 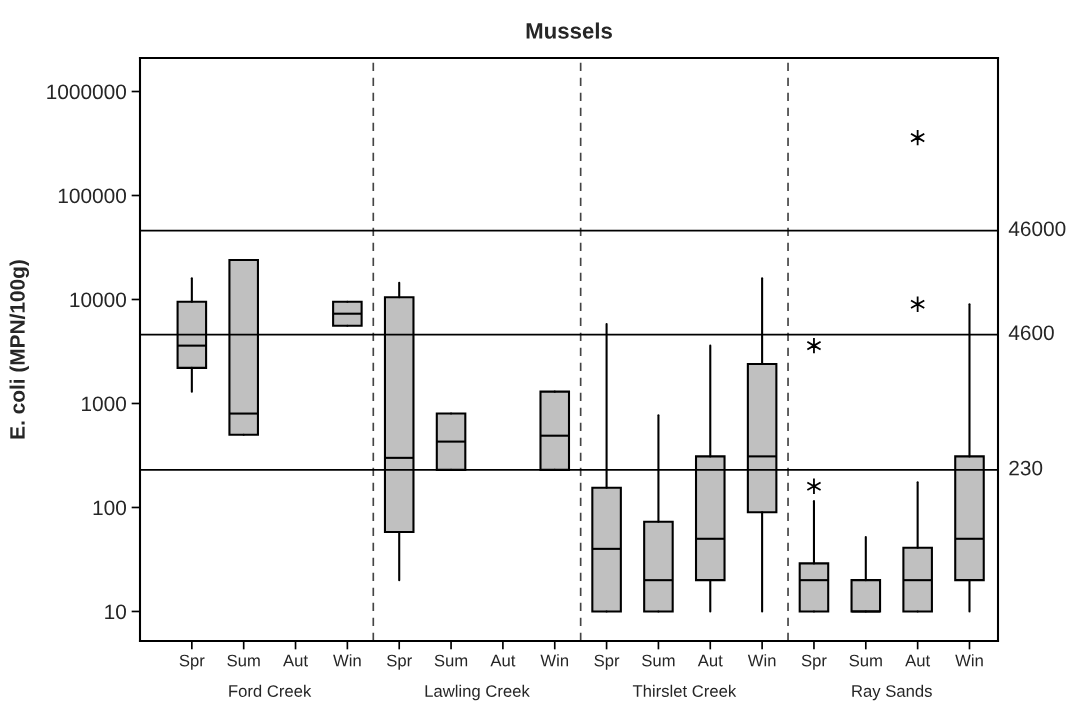 What do you see at coordinates (109, 508) in the screenshot?
I see `y-tick-label: 100` at bounding box center [109, 508].